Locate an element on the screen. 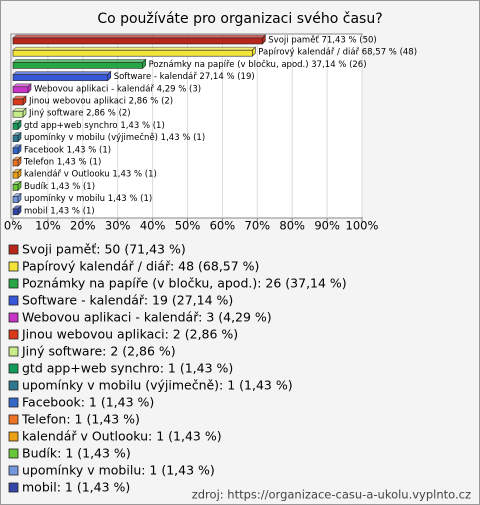  legend-label: Facebook: 1 (1,43 %) is located at coordinates (88, 402).